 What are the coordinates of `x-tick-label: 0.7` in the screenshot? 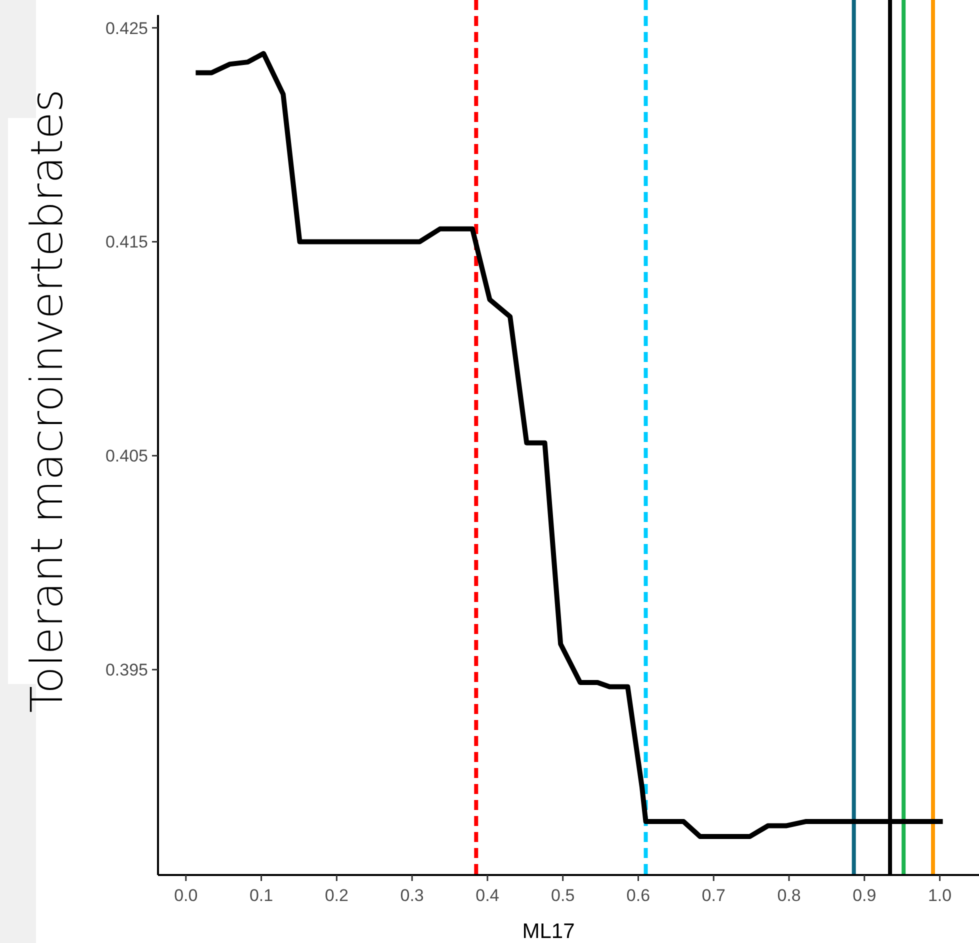 It's located at (714, 895).